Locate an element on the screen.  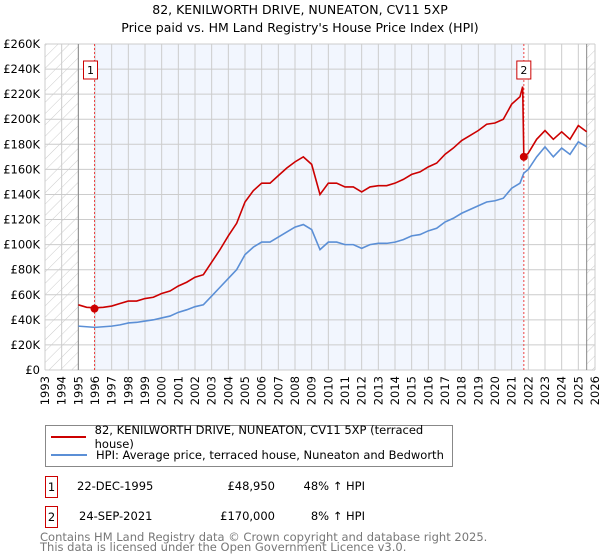
x-tick-label: 1994 is located at coordinates (62, 390).